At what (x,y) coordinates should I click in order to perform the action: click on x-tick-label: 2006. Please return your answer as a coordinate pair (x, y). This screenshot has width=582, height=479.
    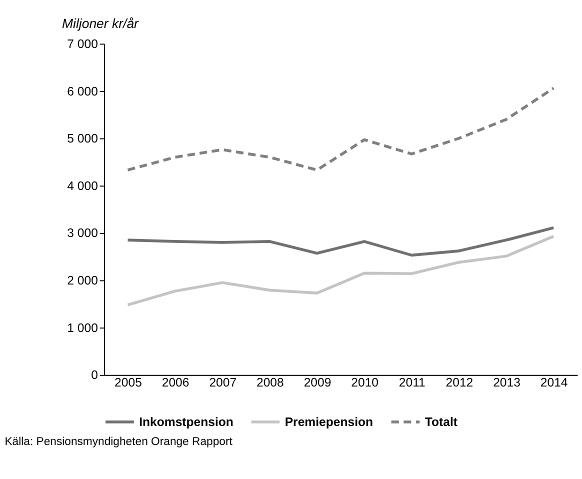
    Looking at the image, I should click on (176, 383).